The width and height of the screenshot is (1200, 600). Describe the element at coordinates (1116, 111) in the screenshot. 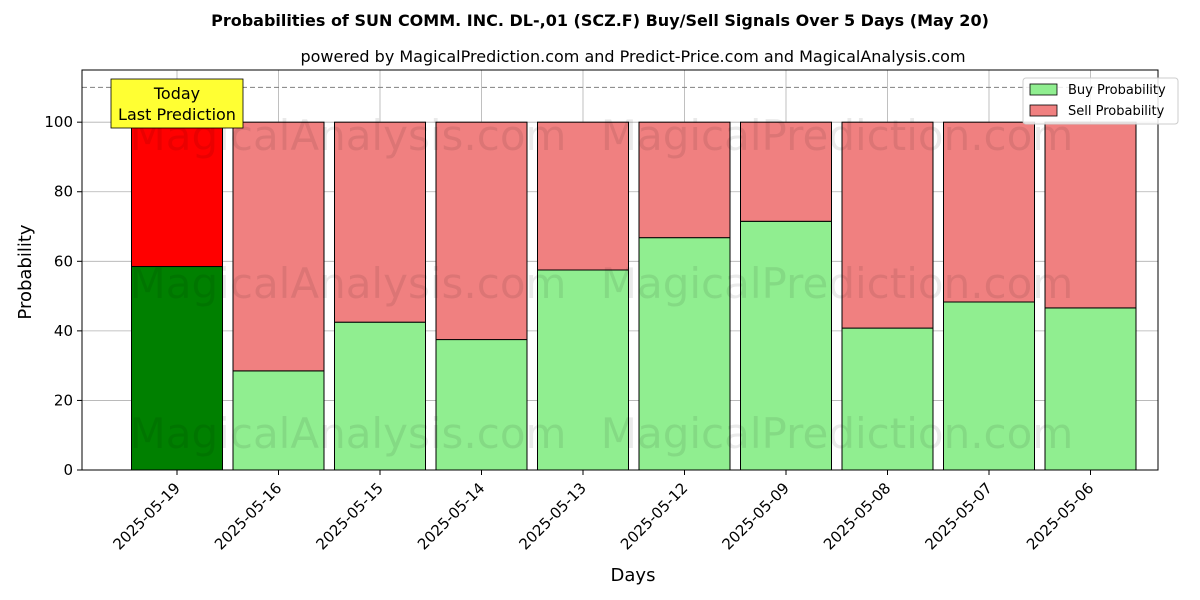

I see `legend-label: Sell Probability` at that location.